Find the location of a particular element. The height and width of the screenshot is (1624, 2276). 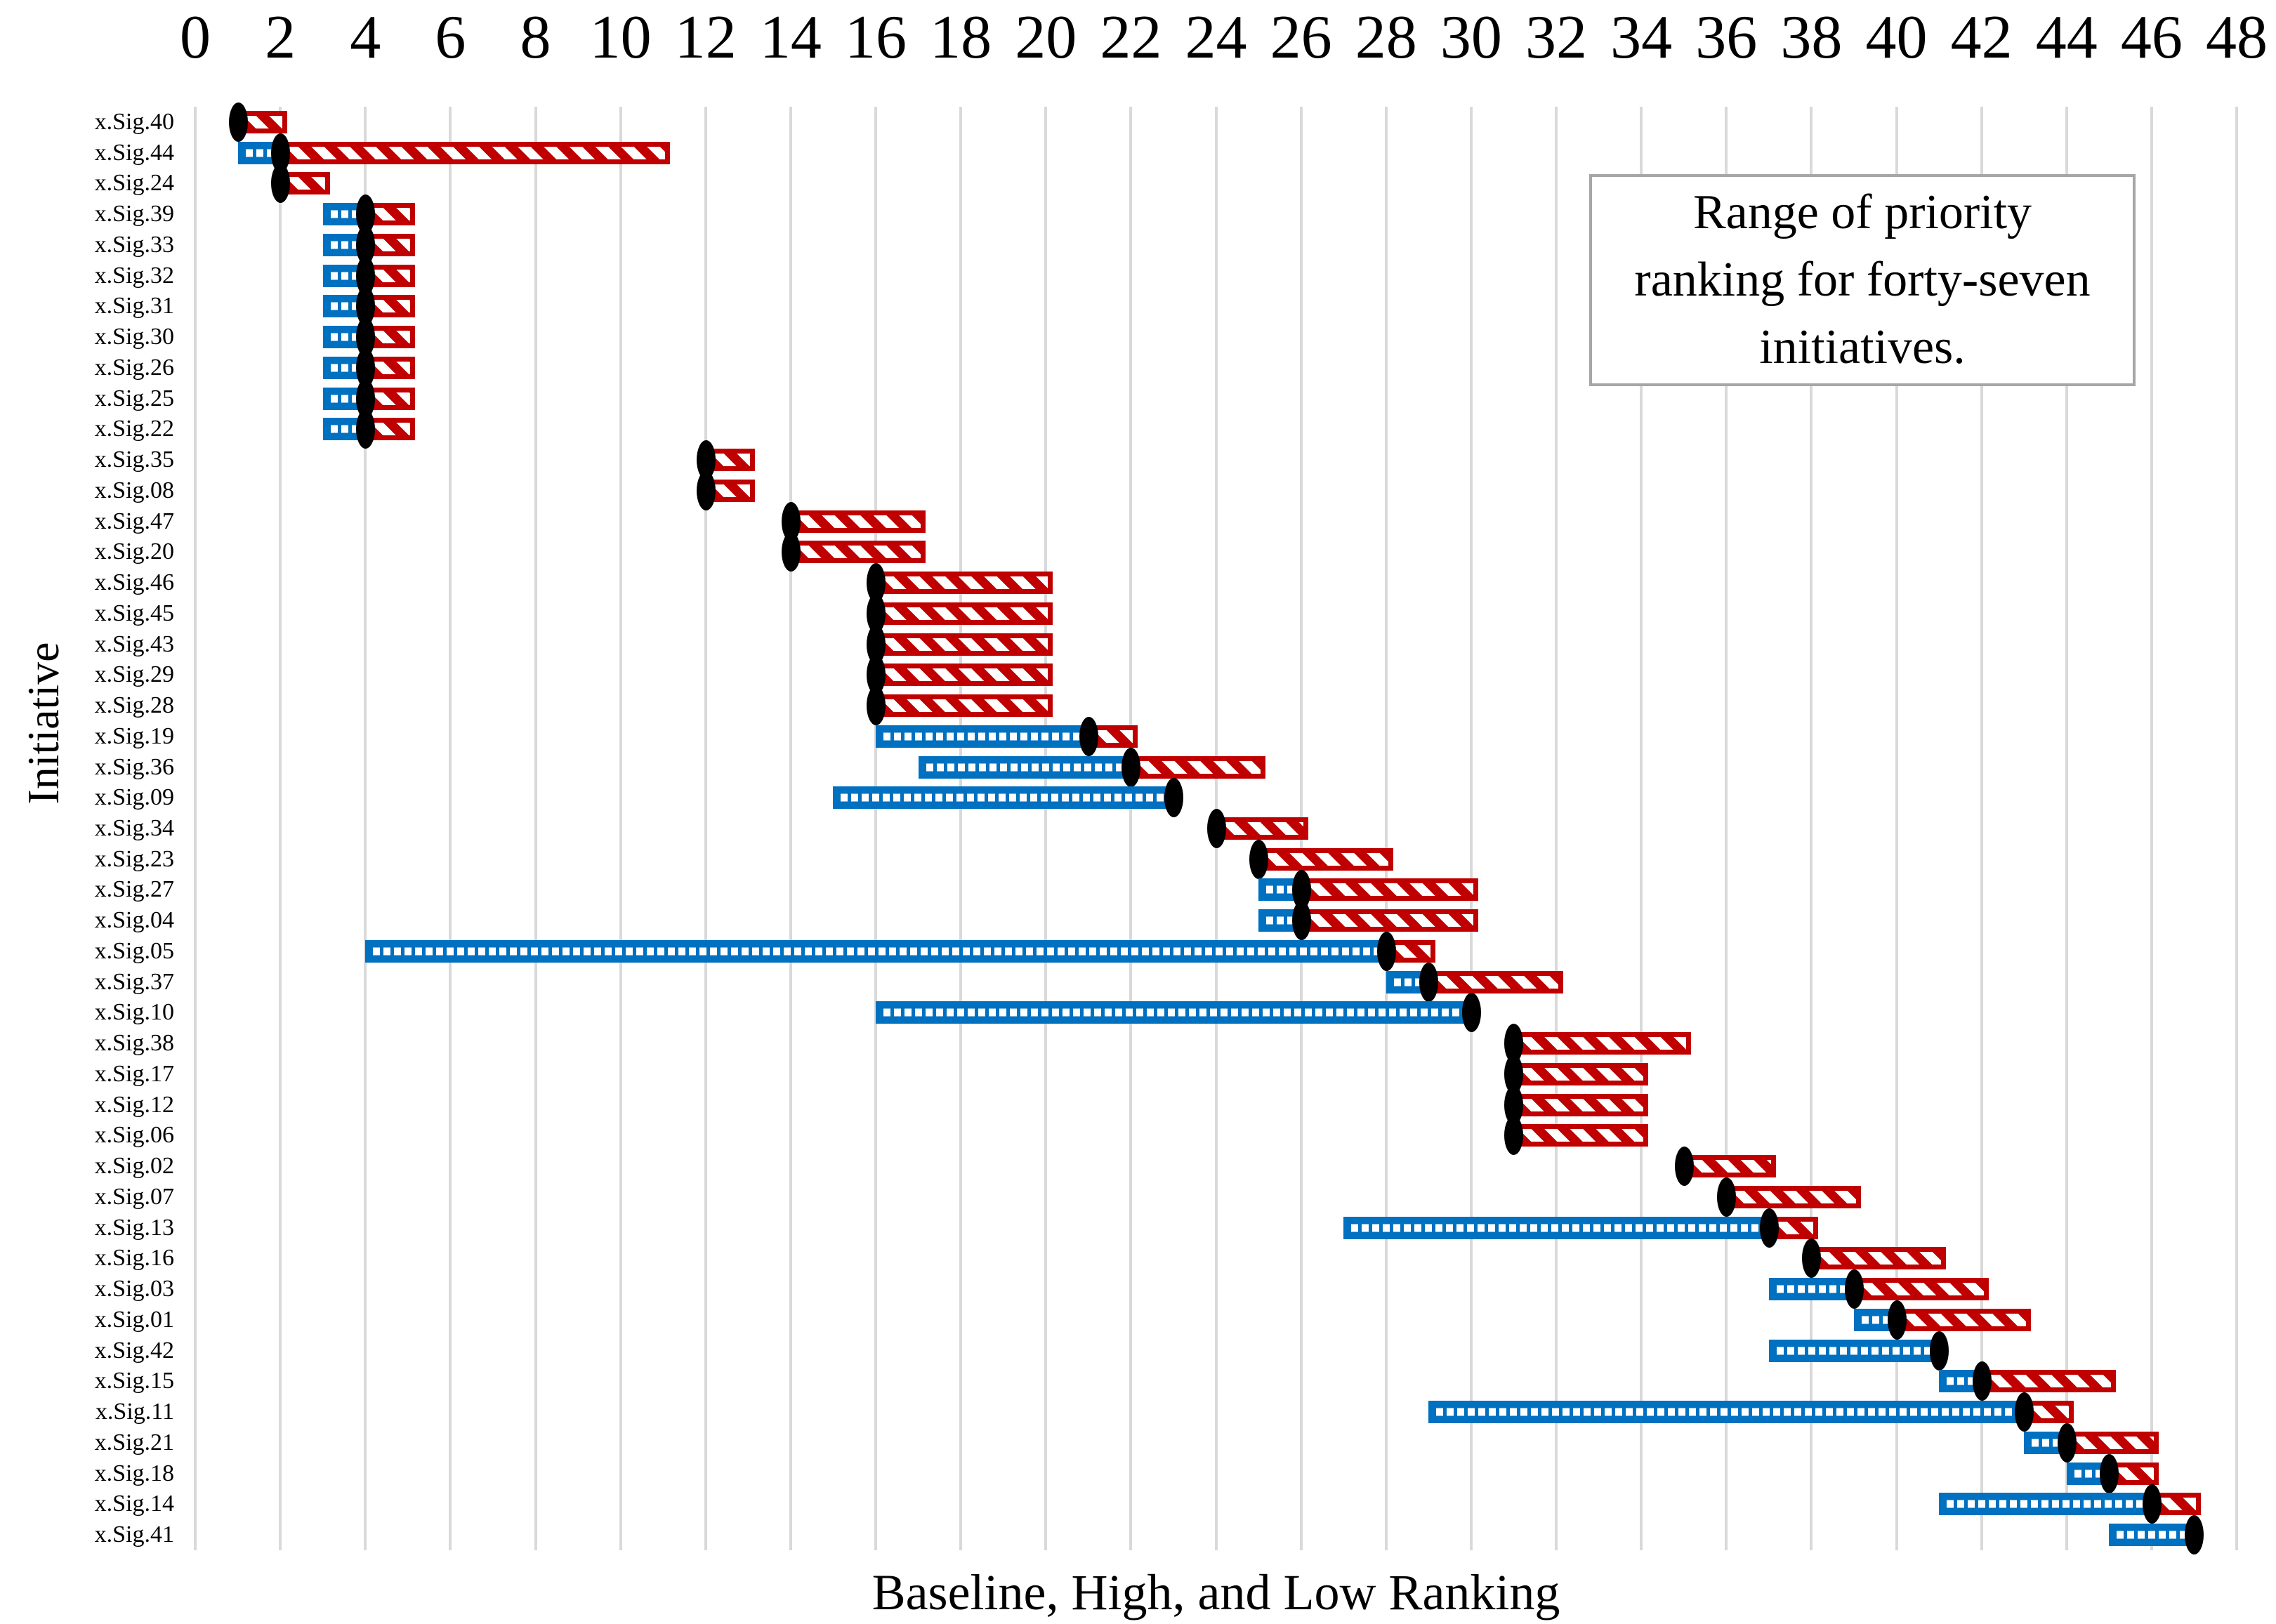

y-axis-label: x.Sig.40 is located at coordinates (134, 121).